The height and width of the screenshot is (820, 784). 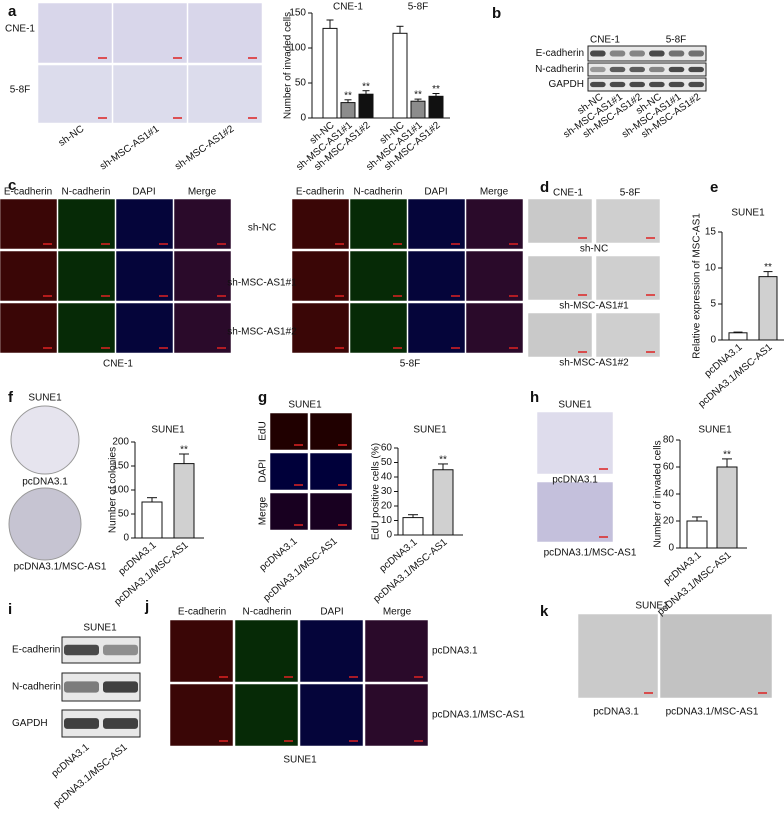 I want to click on column-label: sh-NC, so click(x=72, y=136).